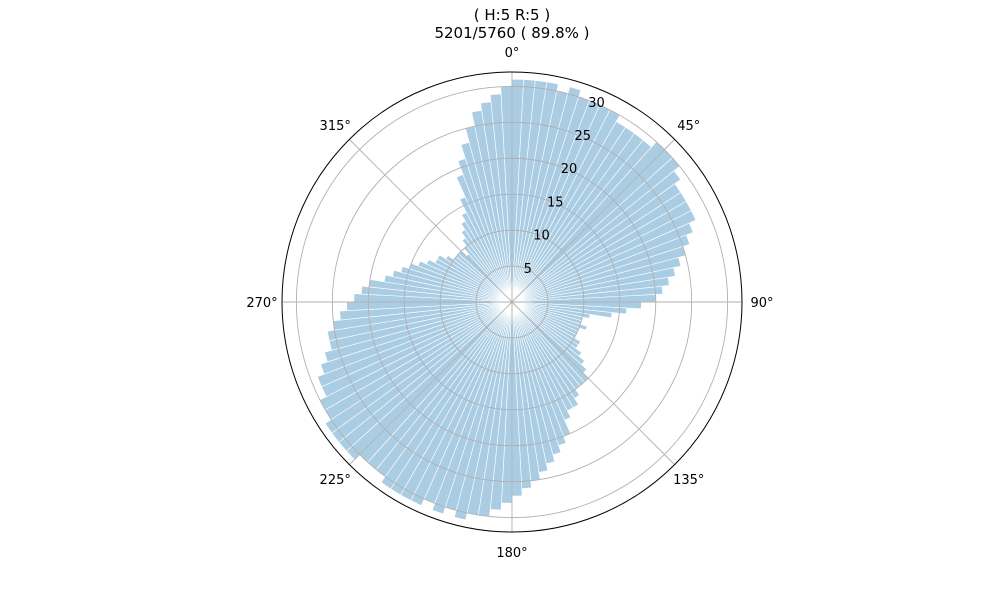 The height and width of the screenshot is (600, 1000). Describe the element at coordinates (688, 126) in the screenshot. I see `theta-tick-label-45: 45°` at that location.